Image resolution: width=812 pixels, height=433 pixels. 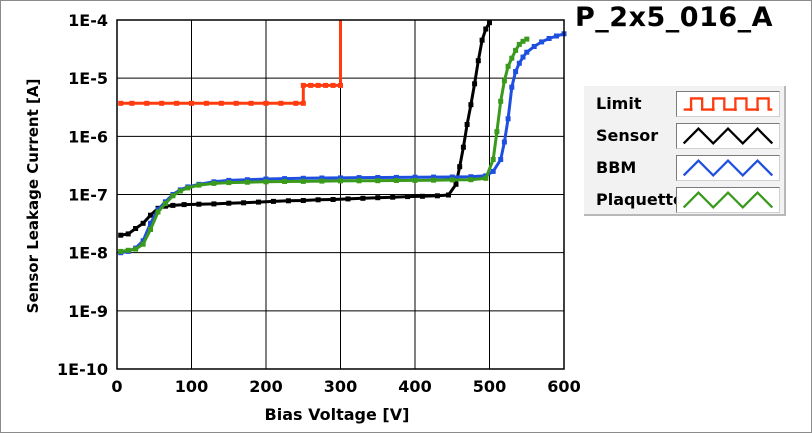 I want to click on y-tick-label: 1E-5, so click(x=88, y=78).